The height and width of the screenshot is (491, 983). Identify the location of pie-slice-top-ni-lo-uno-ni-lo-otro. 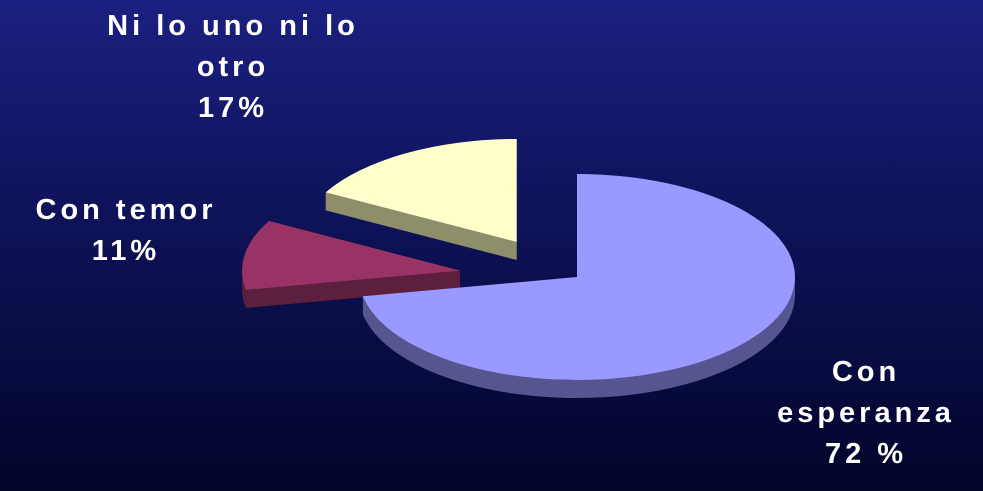
(421, 190).